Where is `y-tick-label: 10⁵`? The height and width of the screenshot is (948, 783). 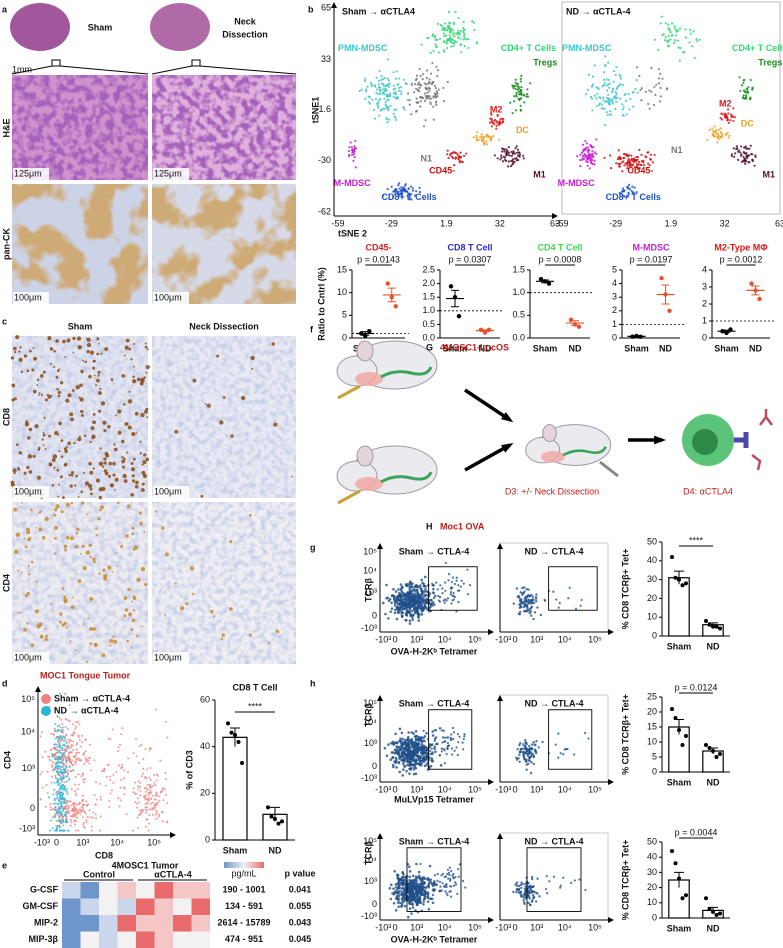 y-tick-label: 10⁵ is located at coordinates (370, 703).